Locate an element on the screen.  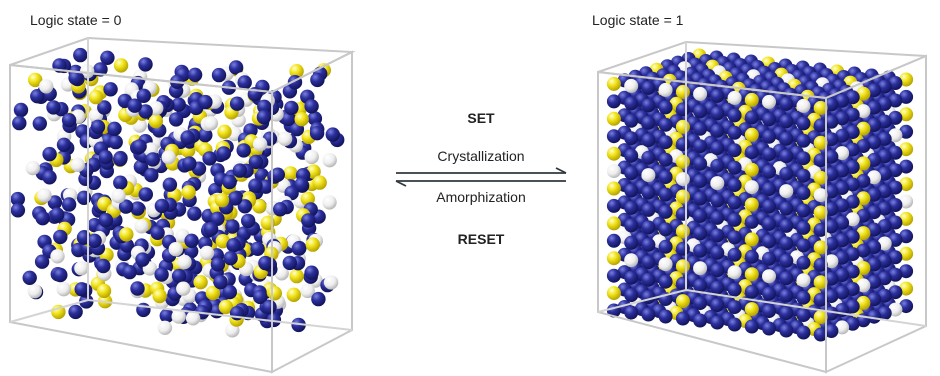
transition-arrows is located at coordinates (481, 177).